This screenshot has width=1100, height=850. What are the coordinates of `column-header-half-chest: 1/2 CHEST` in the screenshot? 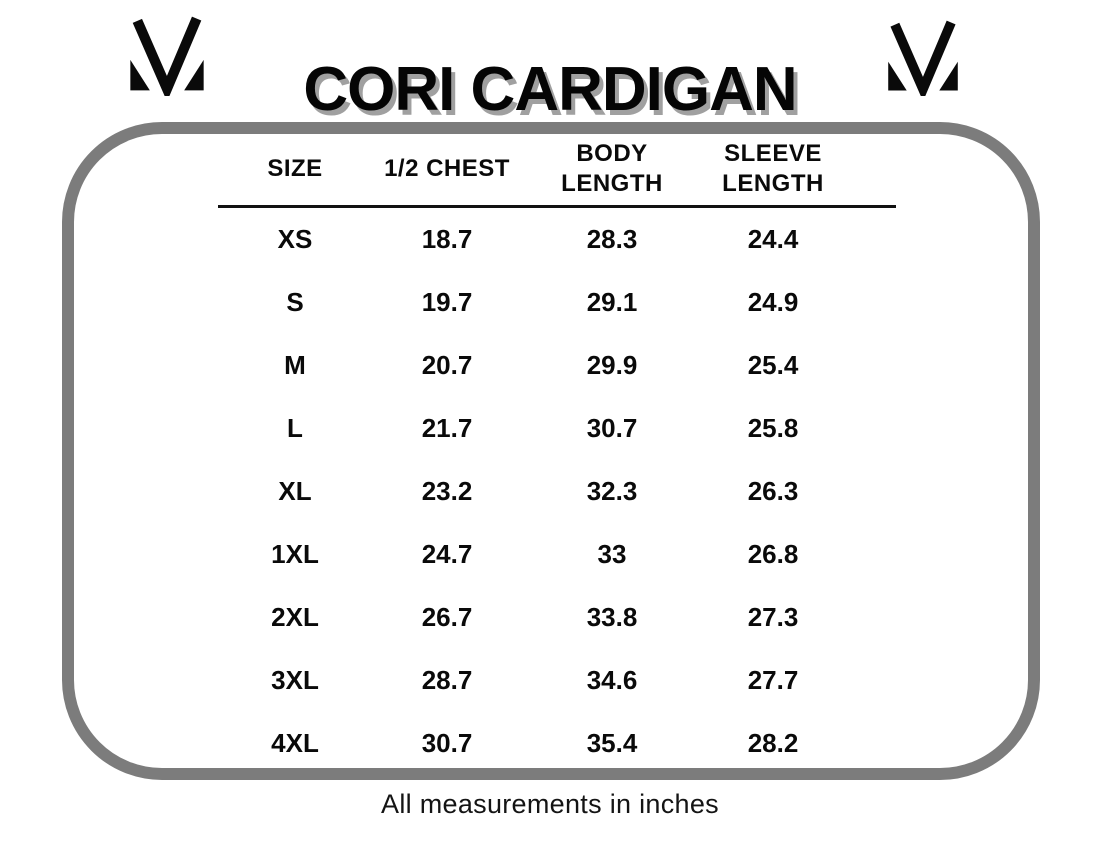 It's located at (447, 168).